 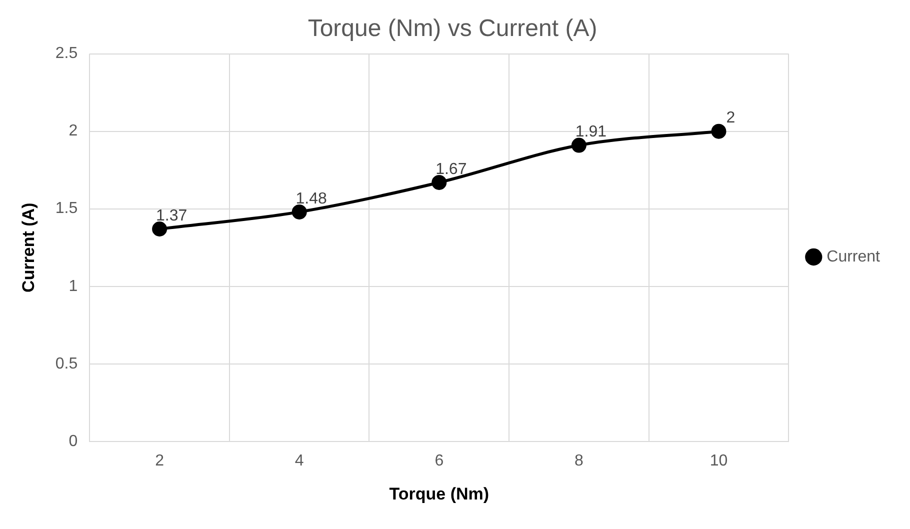 What do you see at coordinates (159, 461) in the screenshot?
I see `x-tick-label: 2` at bounding box center [159, 461].